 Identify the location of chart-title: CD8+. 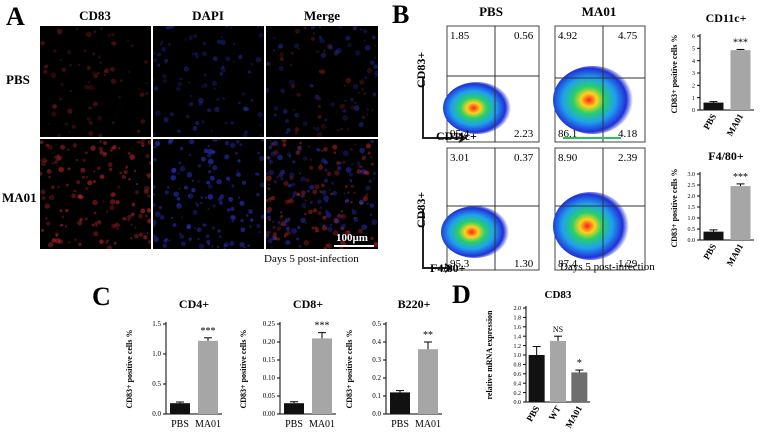
(308, 304).